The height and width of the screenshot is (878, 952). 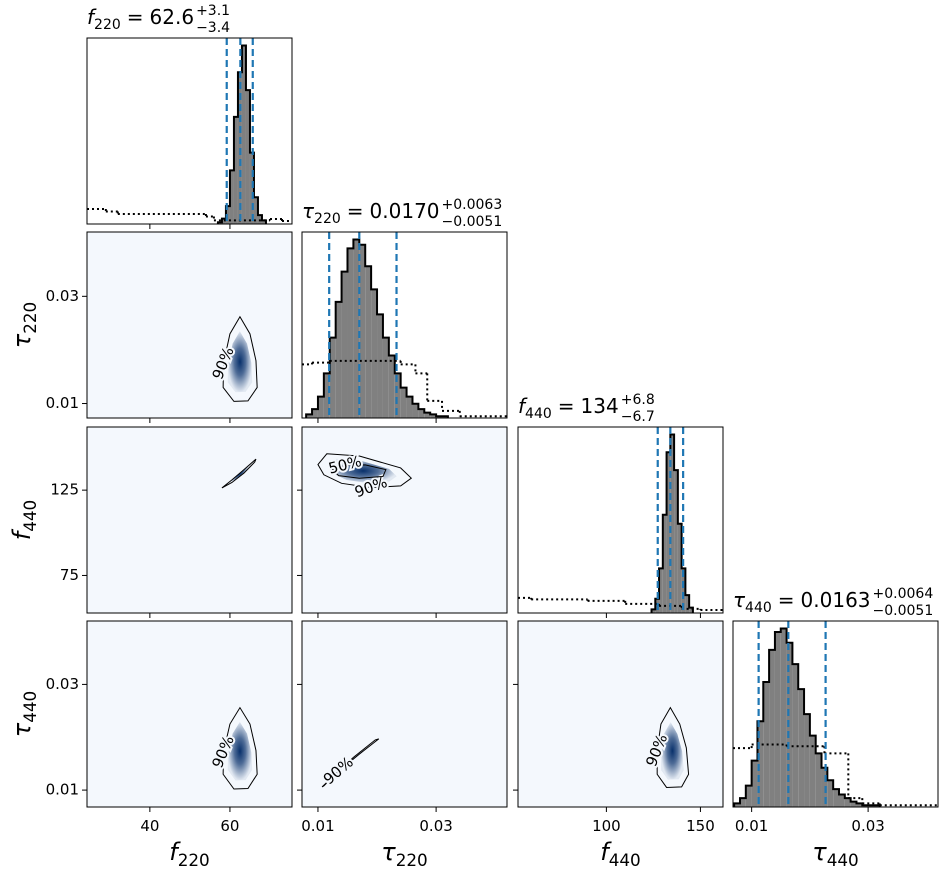 I want to click on panel-plot, so click(x=189, y=131).